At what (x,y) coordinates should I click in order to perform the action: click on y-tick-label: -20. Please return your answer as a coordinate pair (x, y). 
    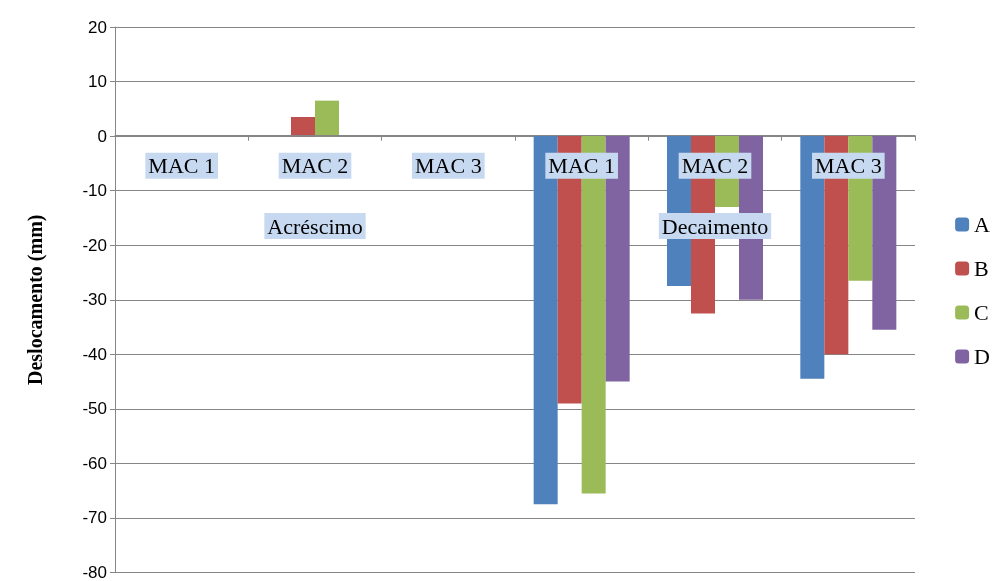
    Looking at the image, I should click on (94, 245).